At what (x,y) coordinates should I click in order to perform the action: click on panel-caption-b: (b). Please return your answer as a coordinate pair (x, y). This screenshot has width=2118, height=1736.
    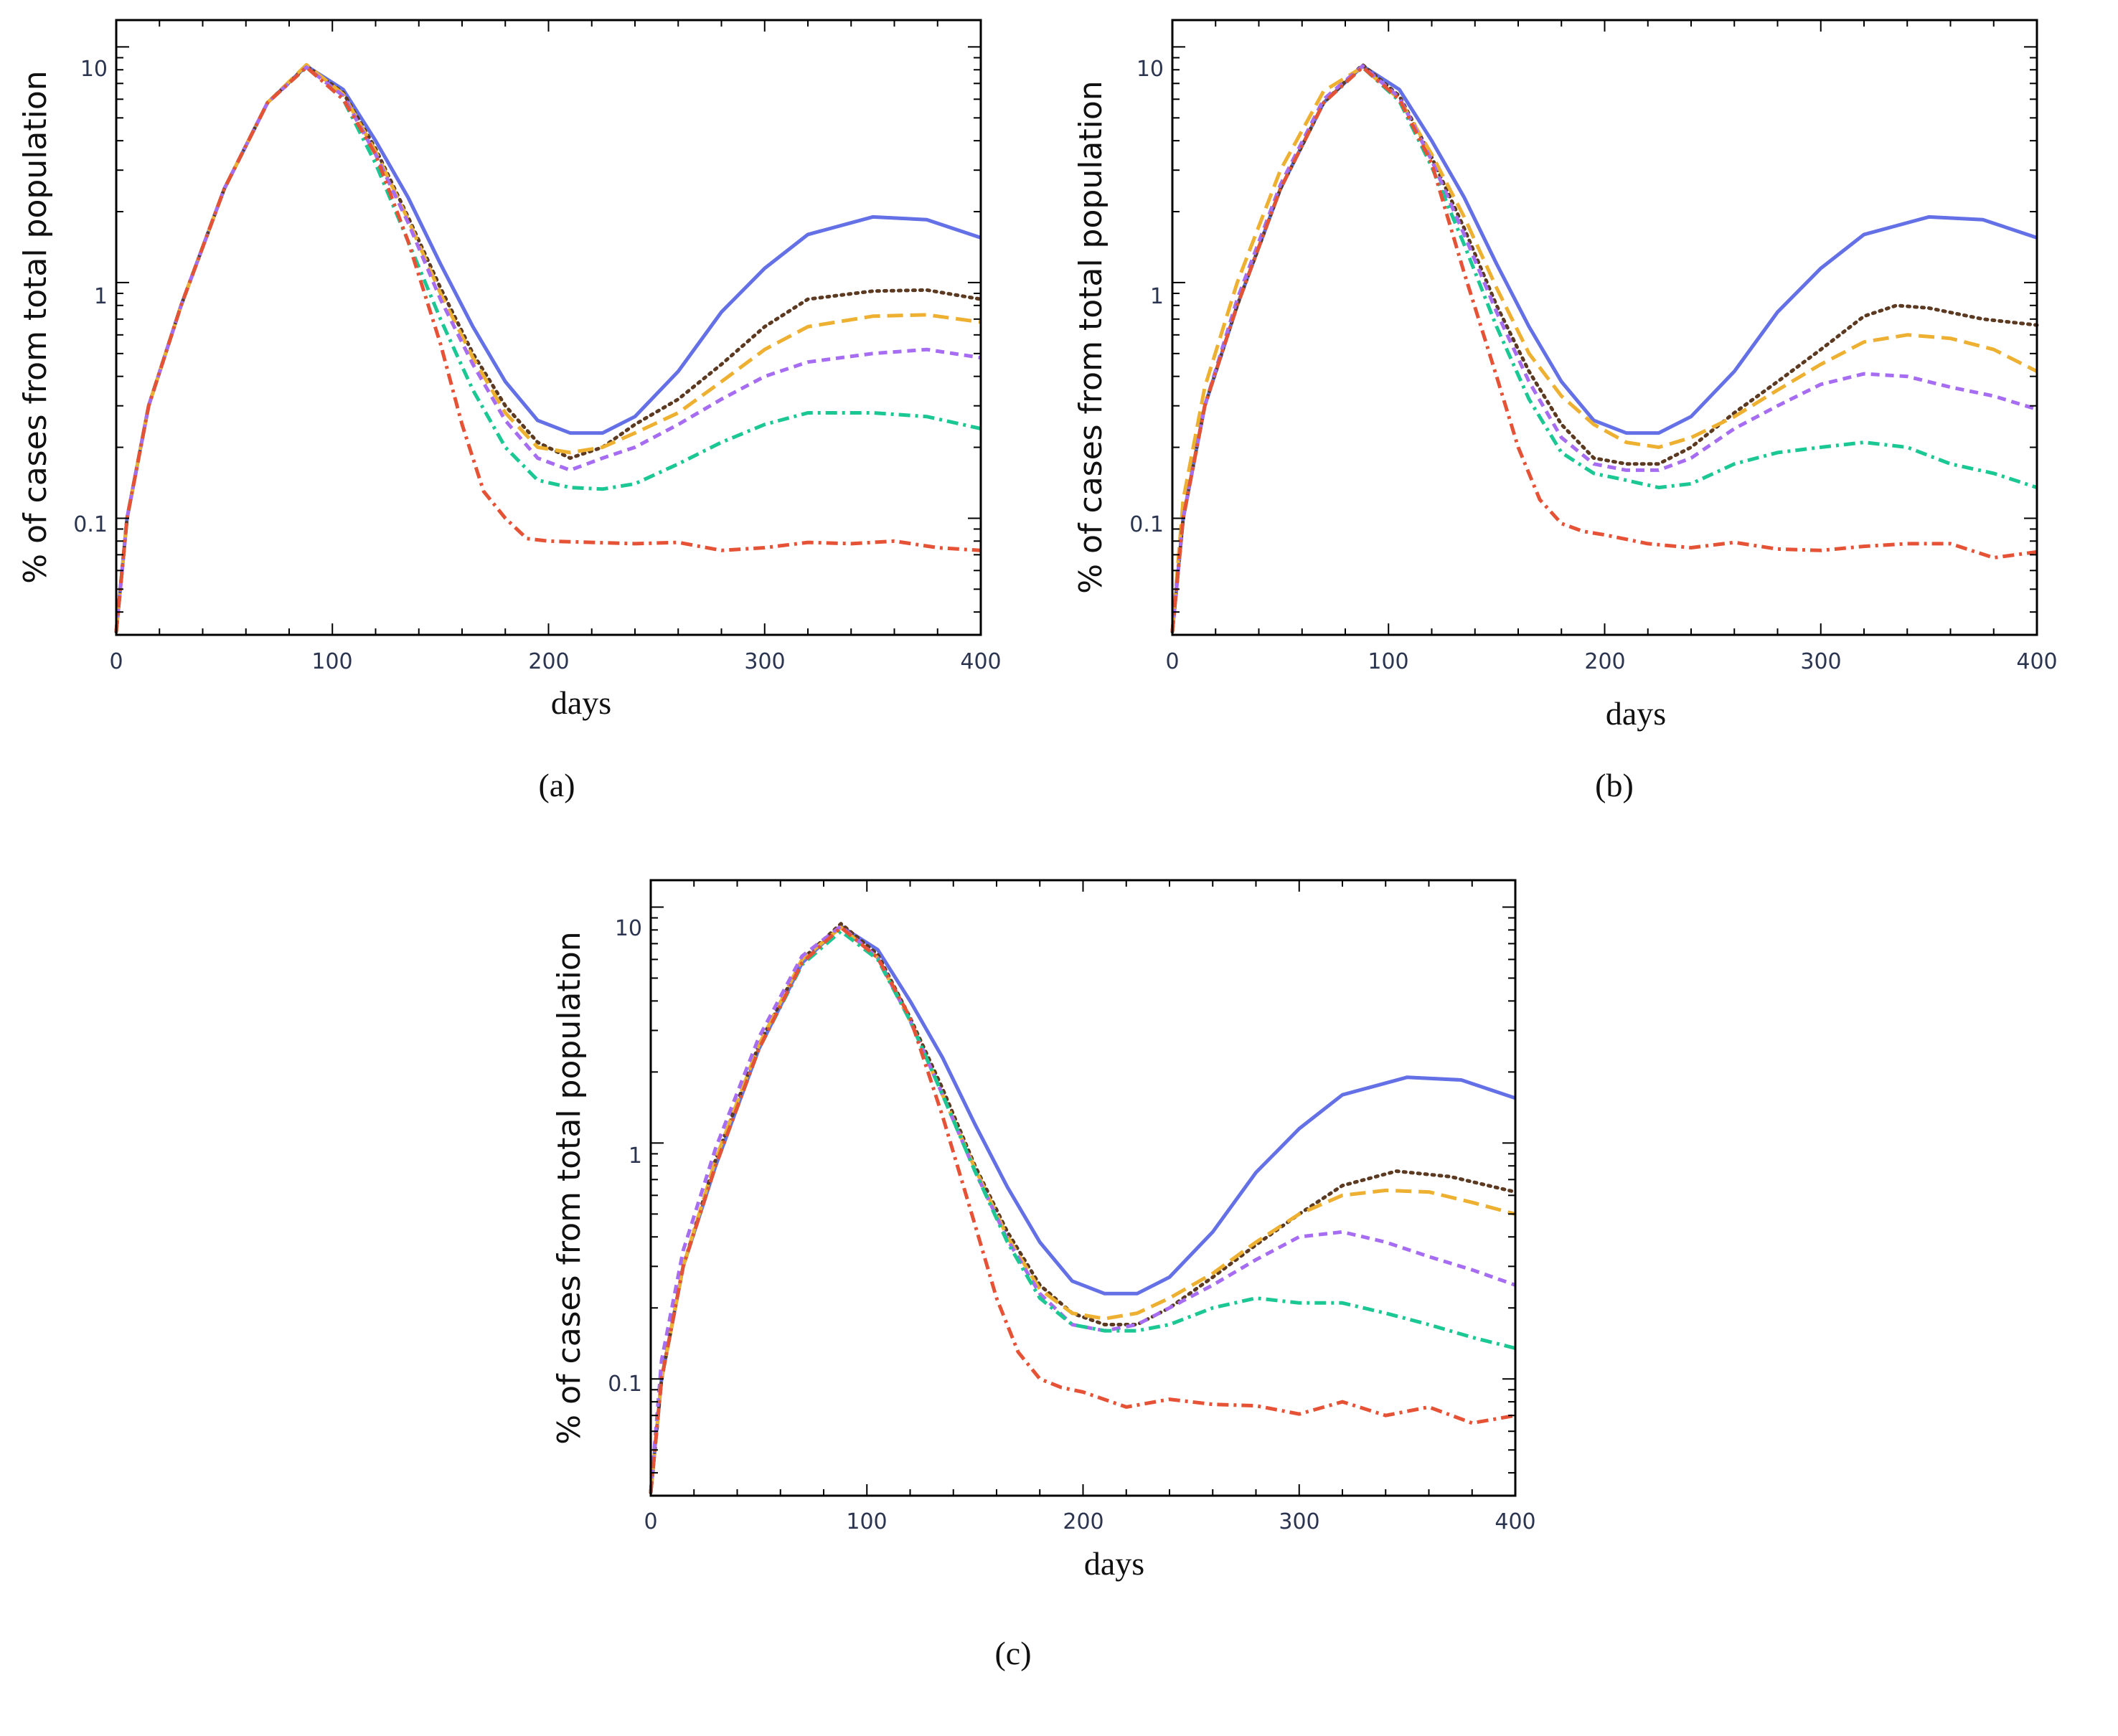
    Looking at the image, I should click on (1614, 785).